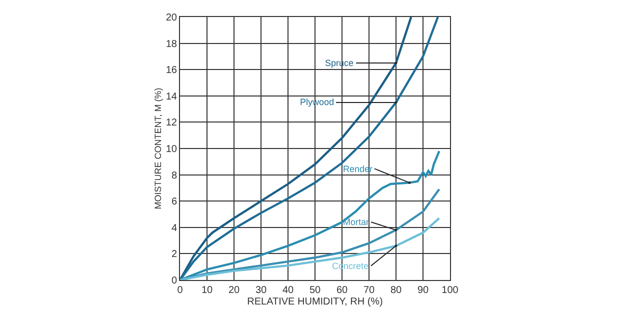 This screenshot has width=640, height=320. What do you see at coordinates (174, 254) in the screenshot?
I see `y-tick-label: 2` at bounding box center [174, 254].